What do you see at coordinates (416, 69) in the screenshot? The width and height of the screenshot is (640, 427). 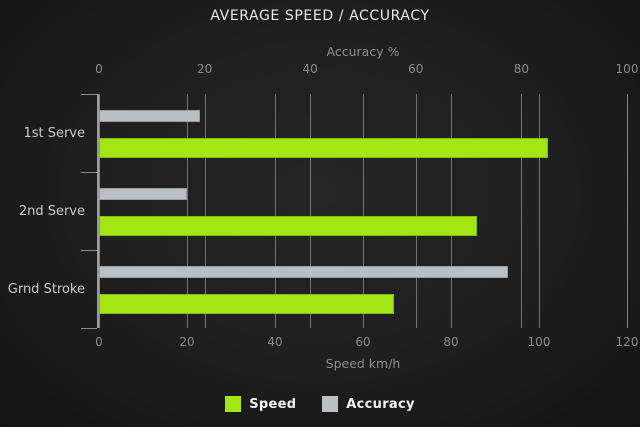 I see `tick-label-top-60: 60` at bounding box center [416, 69].